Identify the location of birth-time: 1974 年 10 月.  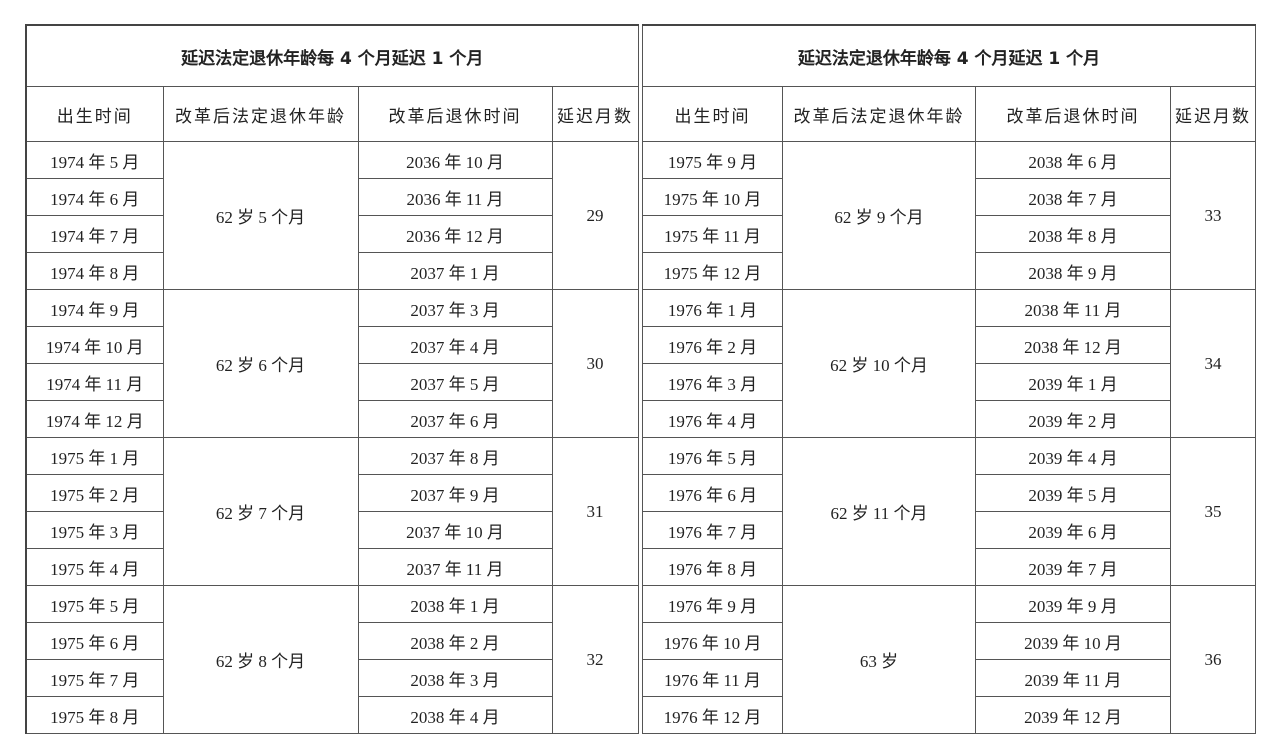
(94, 345).